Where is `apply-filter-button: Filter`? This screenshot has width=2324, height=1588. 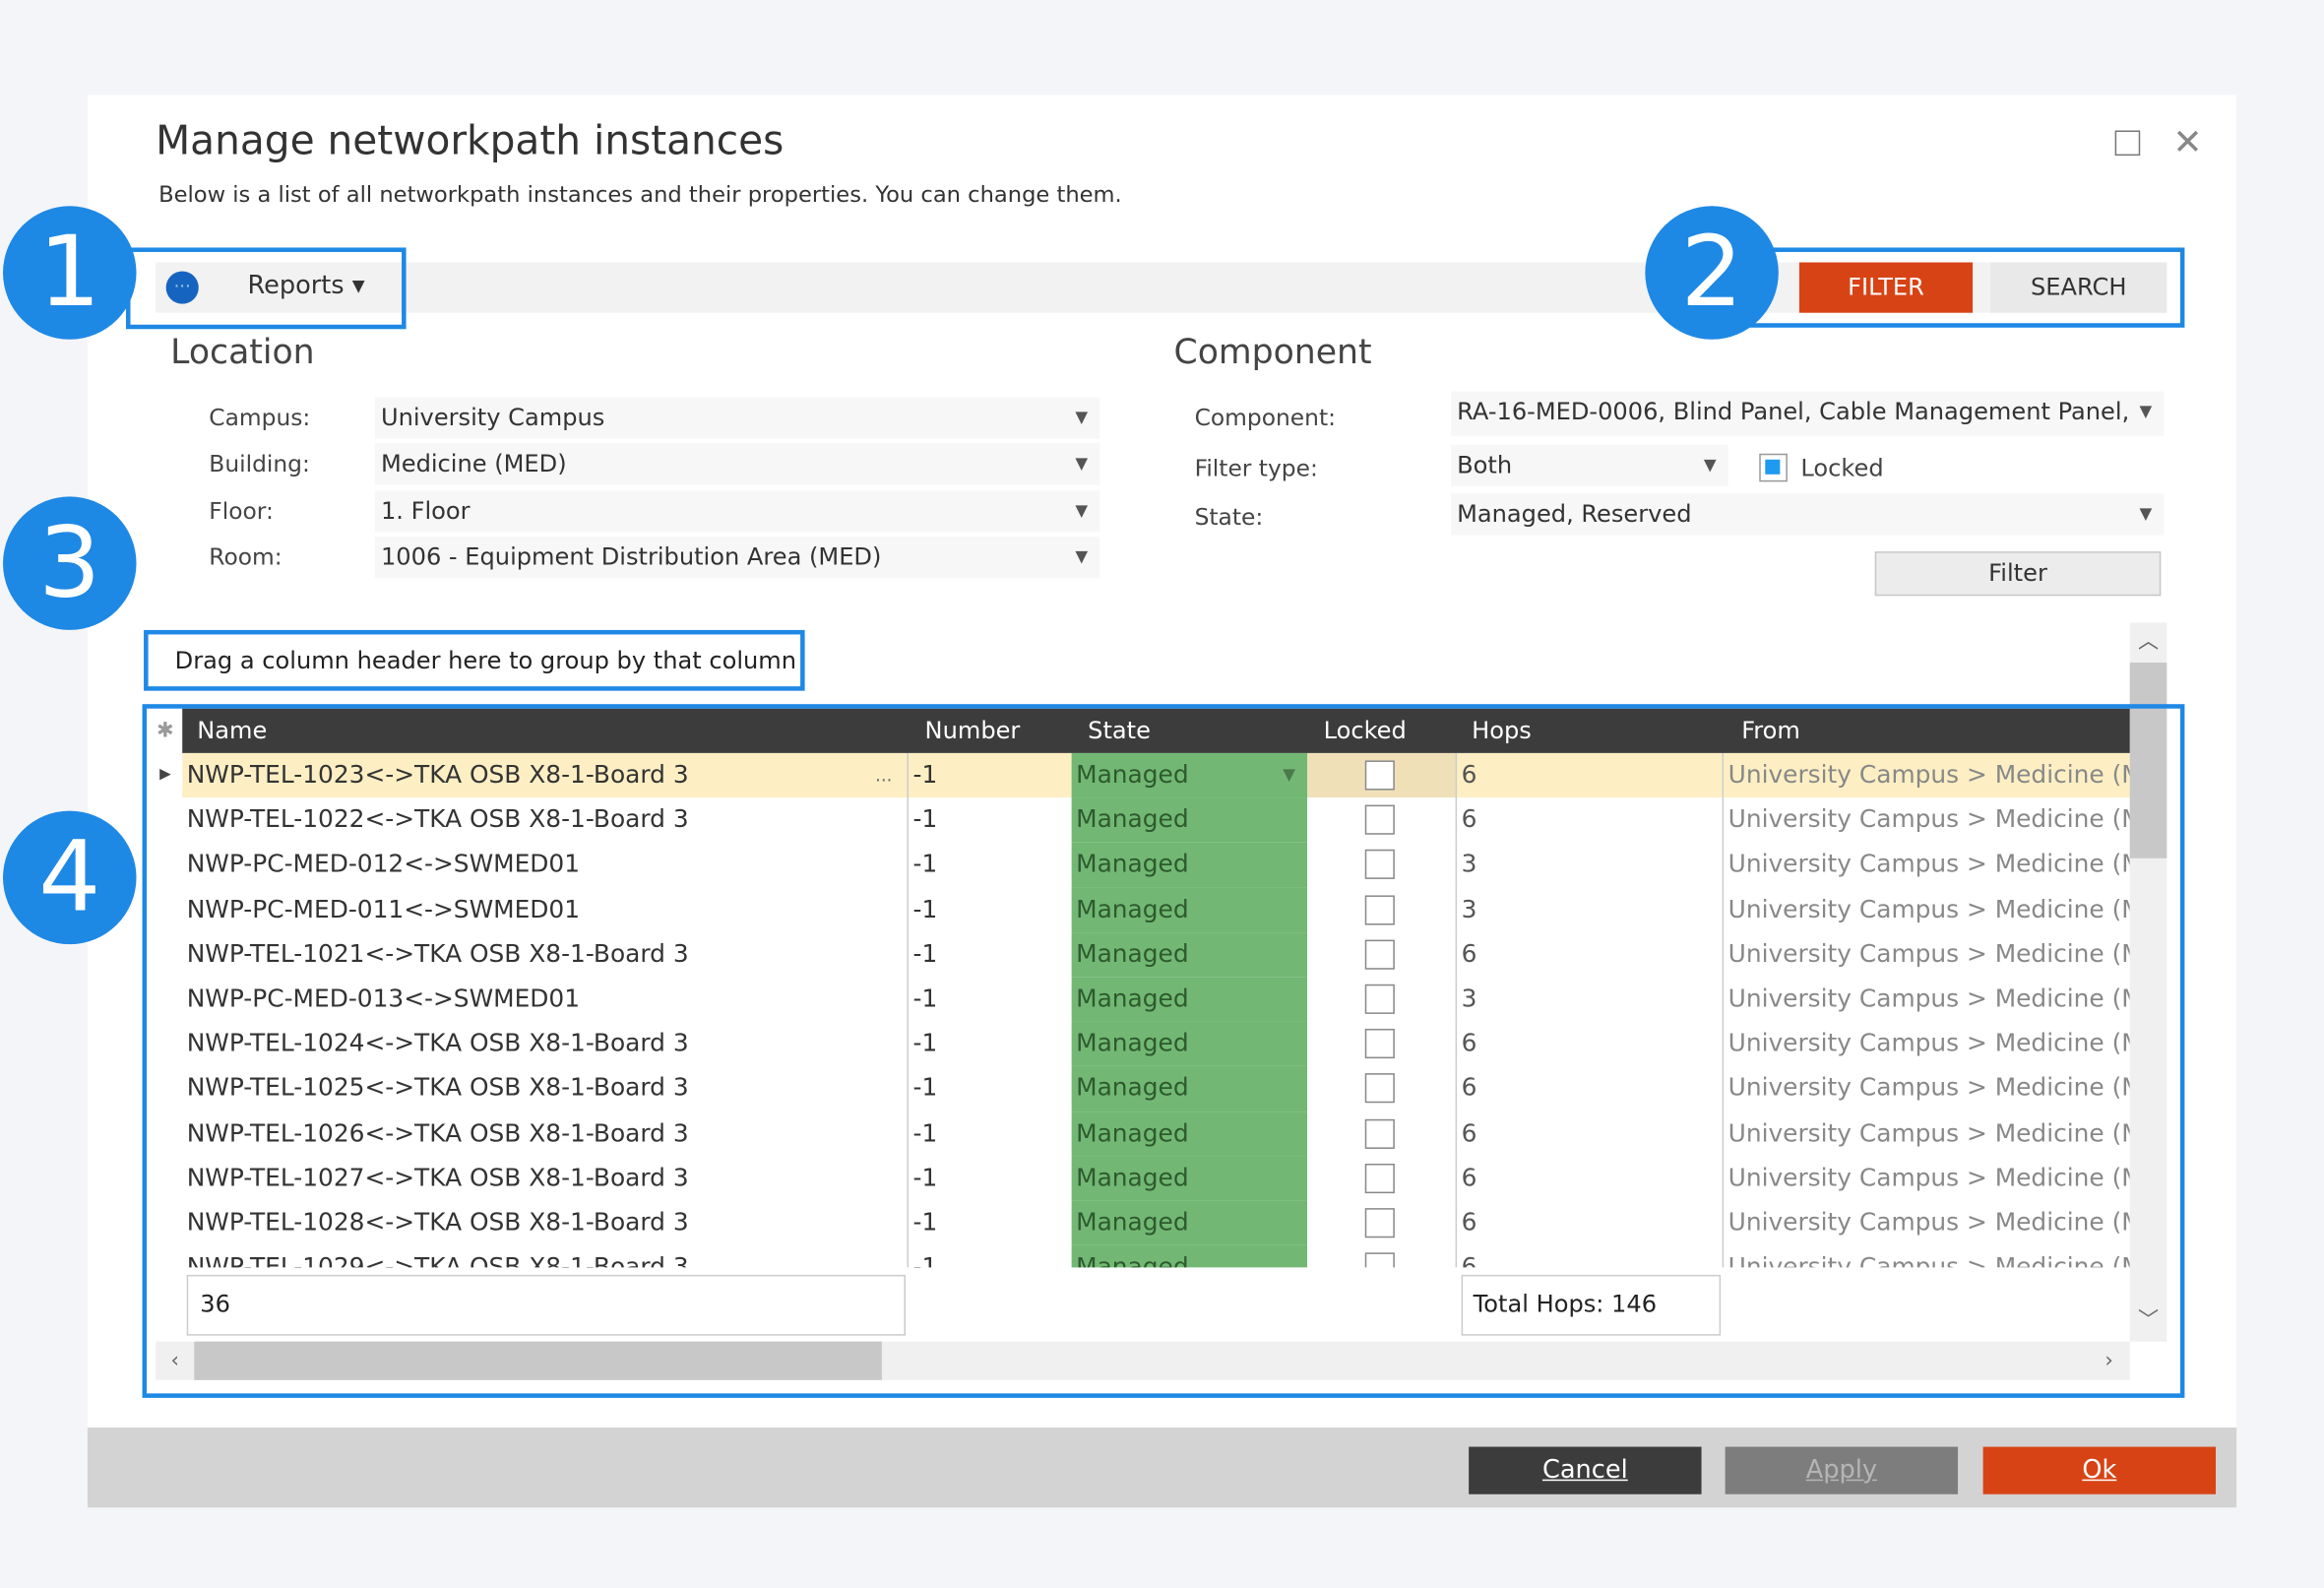 apply-filter-button: Filter is located at coordinates (2018, 574).